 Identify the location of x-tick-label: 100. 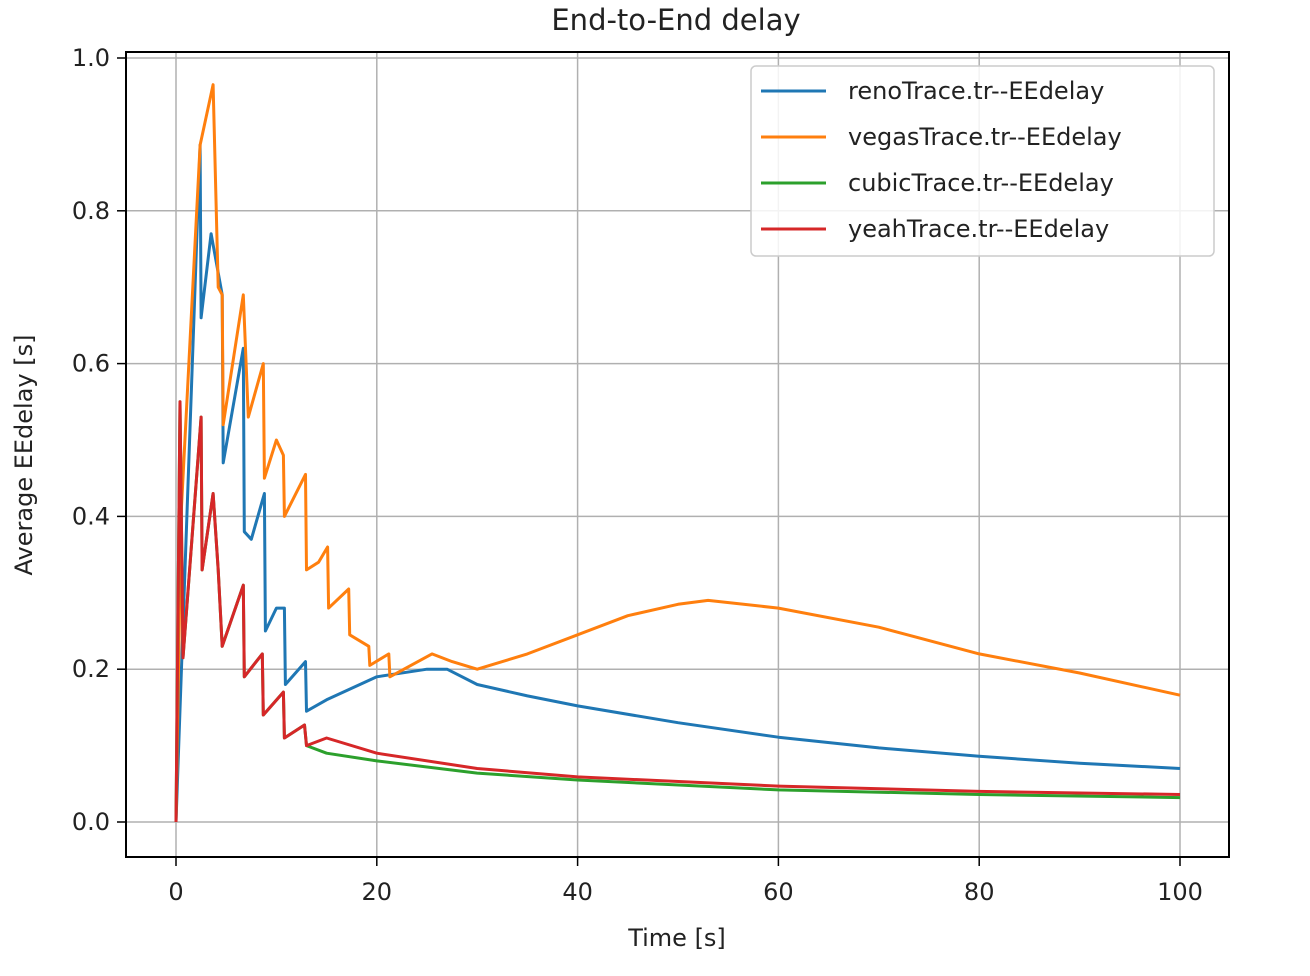
(1180, 892).